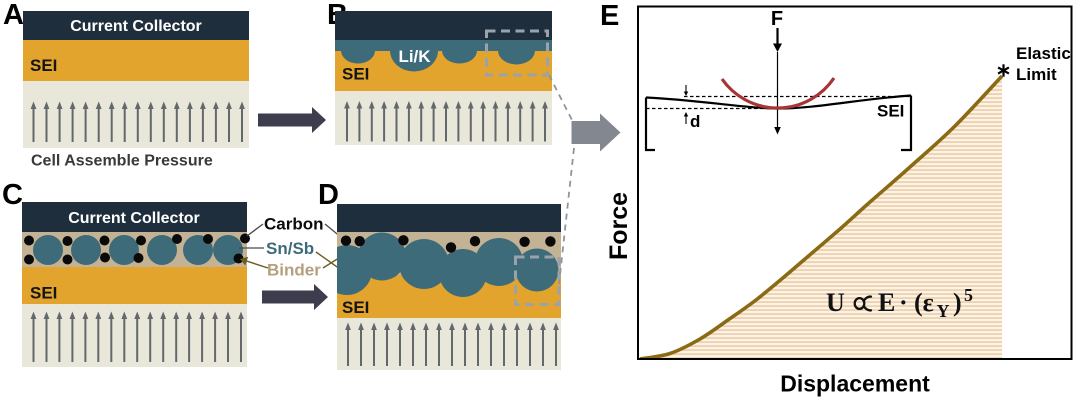 This screenshot has height=406, width=1080. What do you see at coordinates (609, 16) in the screenshot?
I see `svg-text: E` at bounding box center [609, 16].